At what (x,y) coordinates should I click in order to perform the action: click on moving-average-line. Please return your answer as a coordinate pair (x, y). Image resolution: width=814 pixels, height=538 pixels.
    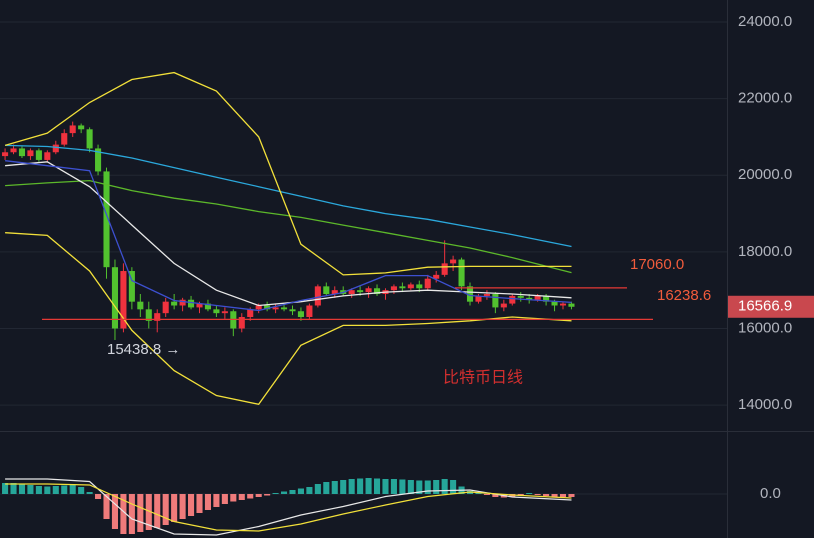
    Looking at the image, I should click on (288, 226).